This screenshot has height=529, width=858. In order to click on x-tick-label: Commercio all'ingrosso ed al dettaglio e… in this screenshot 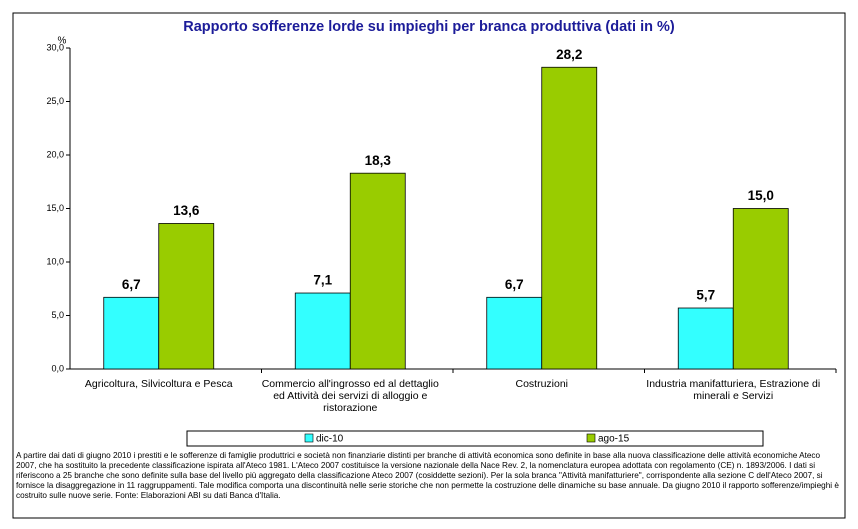, I will do `click(350, 396)`.